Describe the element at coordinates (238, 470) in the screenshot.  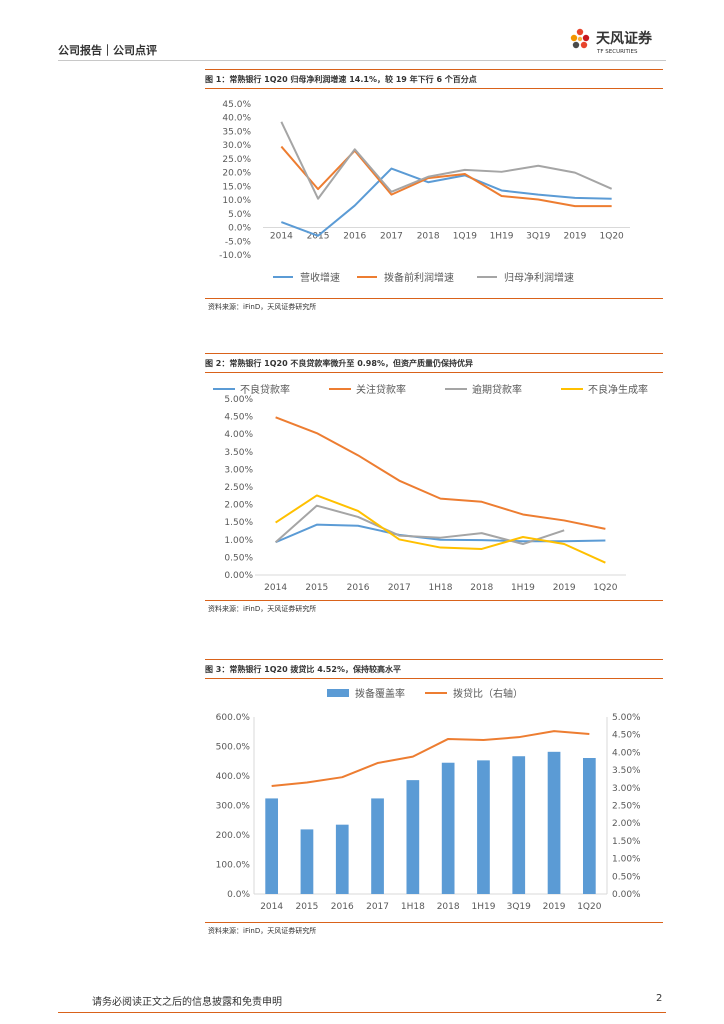
I see `y-tick-label: 3.00%` at that location.